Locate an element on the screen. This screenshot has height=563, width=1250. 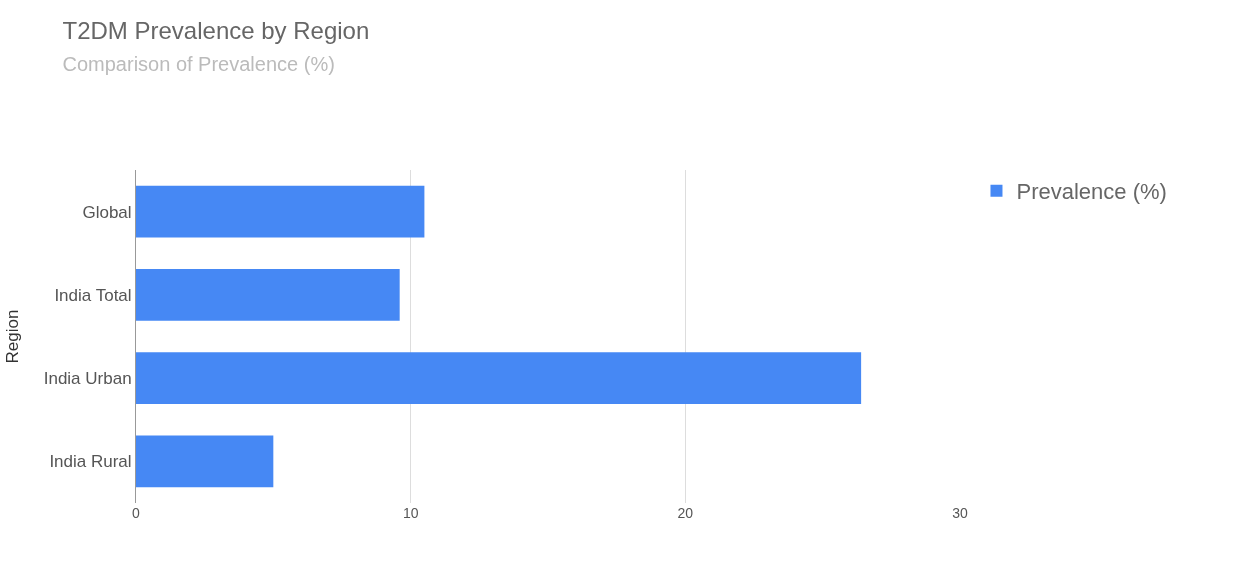
y-tick-label: India Urban is located at coordinates (87, 379).